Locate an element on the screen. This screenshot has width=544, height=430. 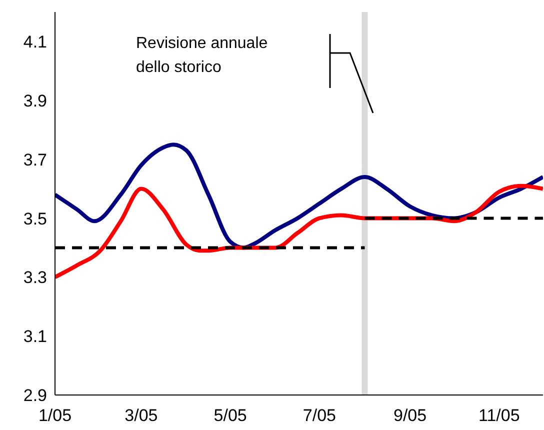
y-tick-label: 2.9 is located at coordinates (35, 396).